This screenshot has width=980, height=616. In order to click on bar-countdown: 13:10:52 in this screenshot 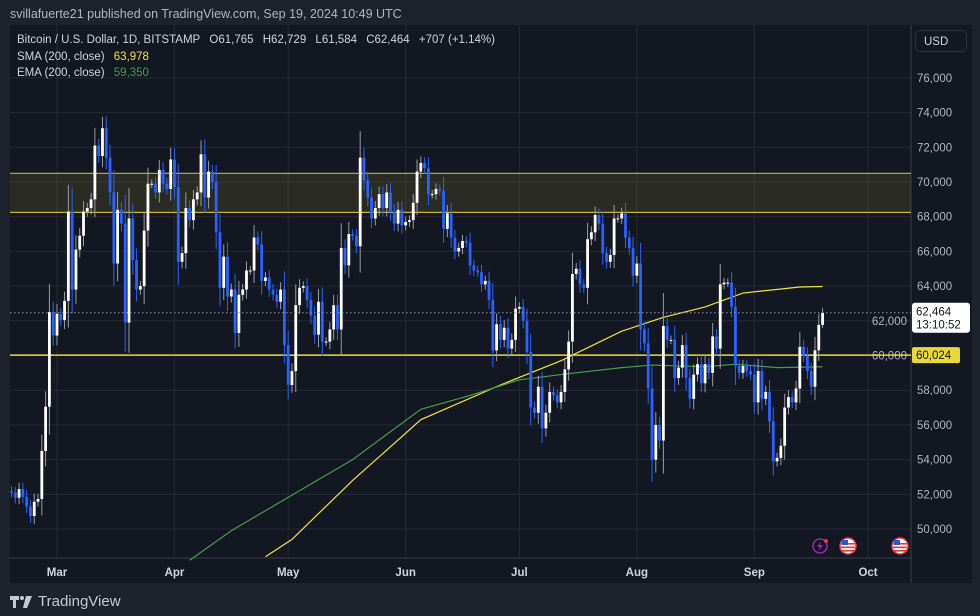, I will do `click(938, 326)`.